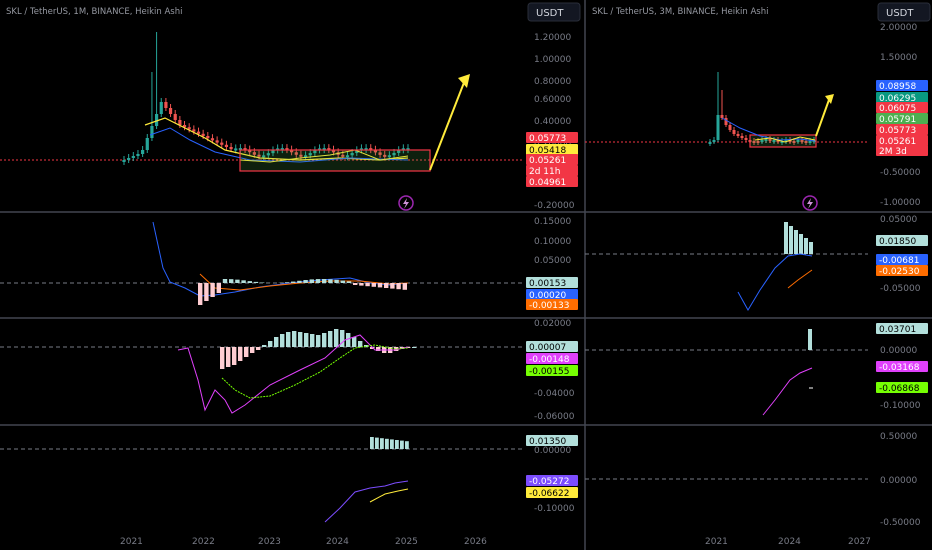  What do you see at coordinates (337, 542) in the screenshot?
I see `time-axis-label: 2024` at bounding box center [337, 542].